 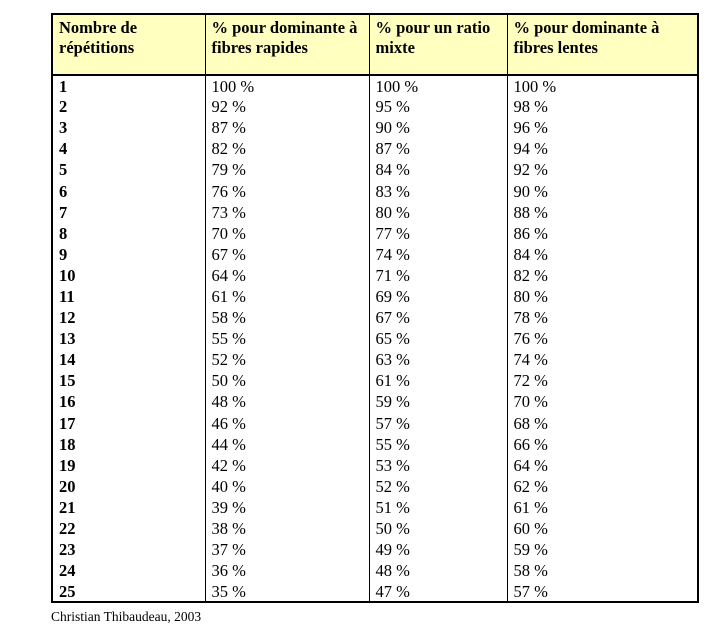 What do you see at coordinates (128, 149) in the screenshot?
I see `cell-repetitions: 4` at bounding box center [128, 149].